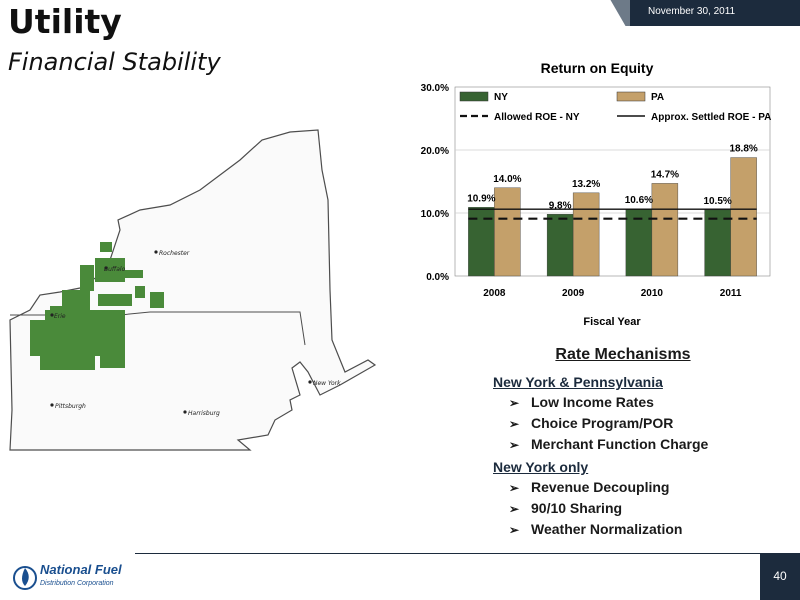  What do you see at coordinates (652, 293) in the screenshot?
I see `x-tick-label: 2010` at bounding box center [652, 293].